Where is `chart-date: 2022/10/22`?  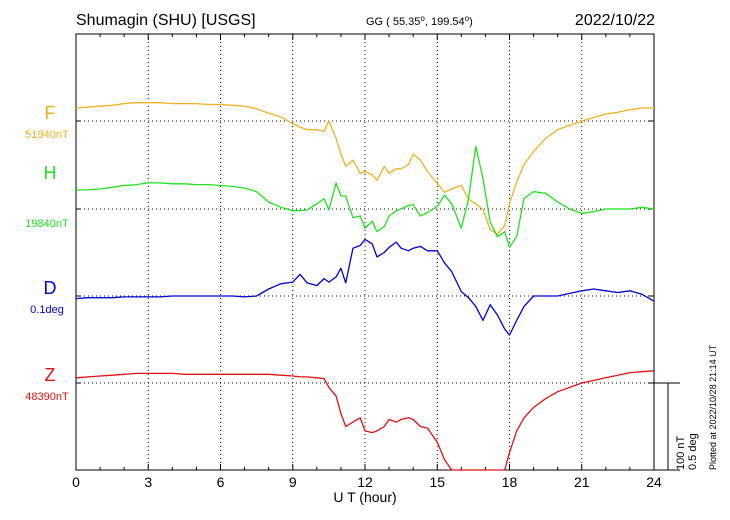 chart-date: 2022/10/22 is located at coordinates (615, 20).